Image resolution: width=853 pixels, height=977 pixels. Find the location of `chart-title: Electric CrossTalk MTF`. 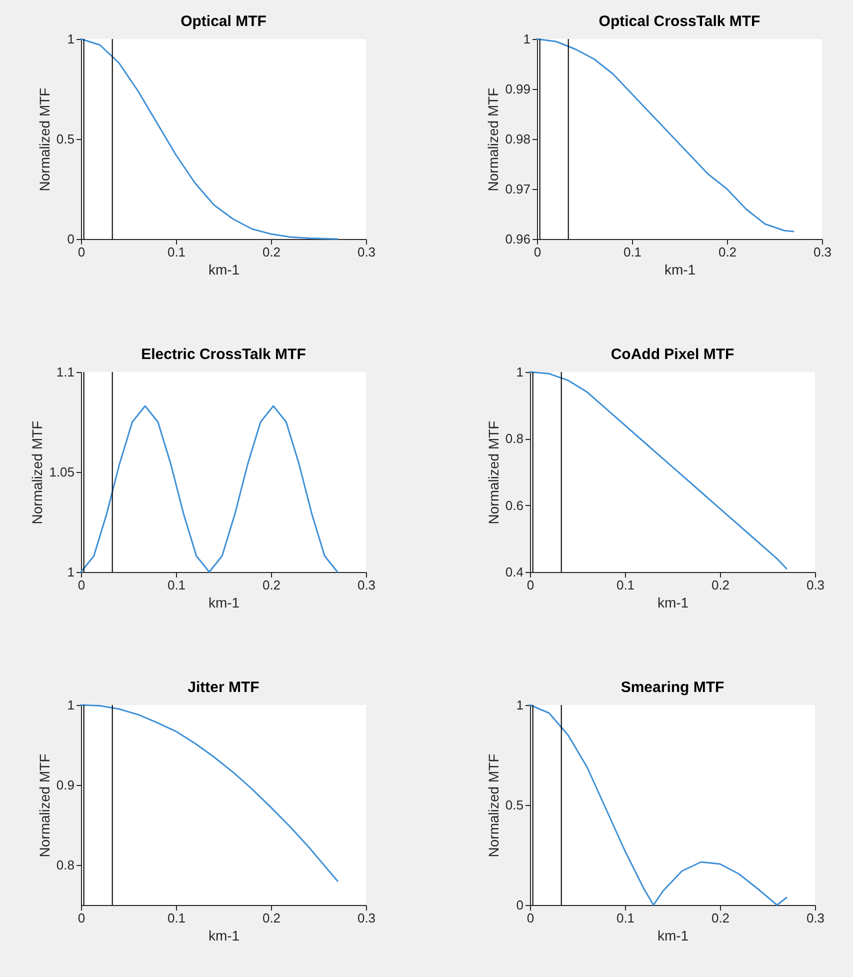

chart-title: Electric CrossTalk MTF is located at coordinates (223, 354).